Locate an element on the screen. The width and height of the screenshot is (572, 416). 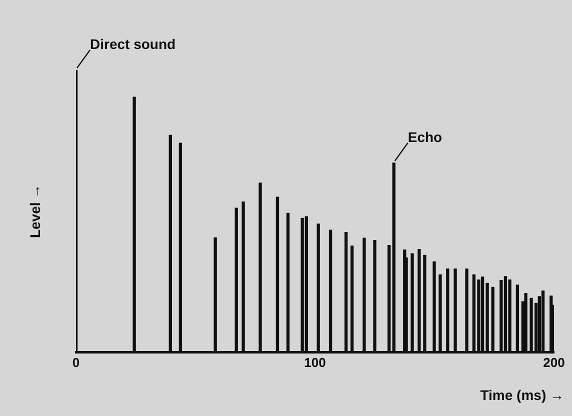
x-axis-title: Time (ms) → is located at coordinates (522, 394).